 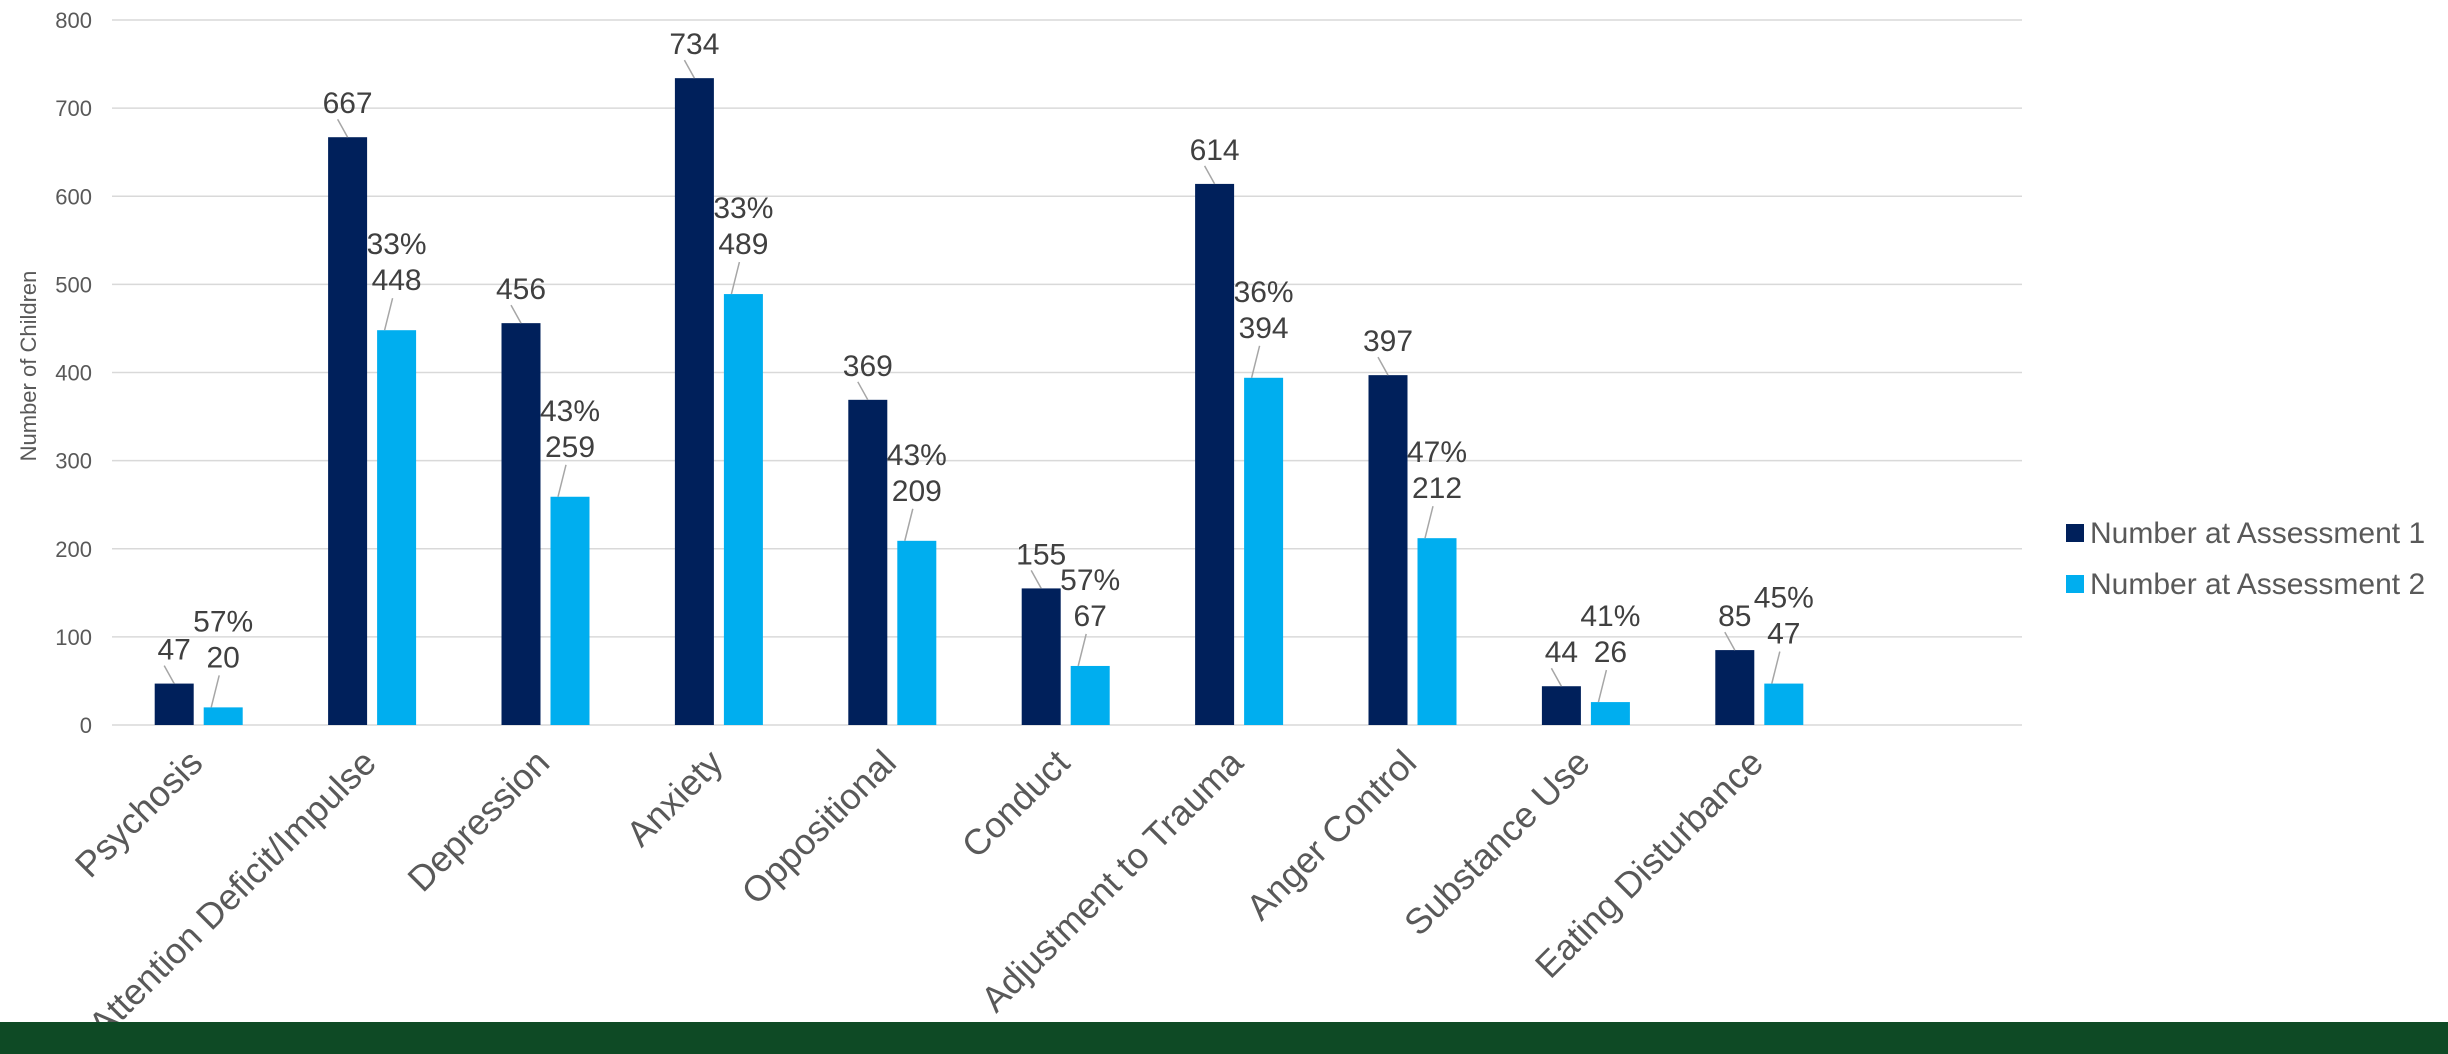 What do you see at coordinates (1041, 554) in the screenshot?
I see `data-label-assessment-1: 155` at bounding box center [1041, 554].